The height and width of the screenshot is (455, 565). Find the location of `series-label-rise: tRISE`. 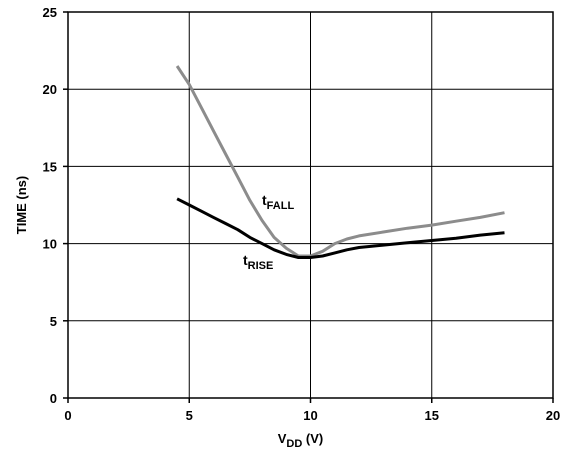

series-label-rise: tRISE is located at coordinates (258, 262).